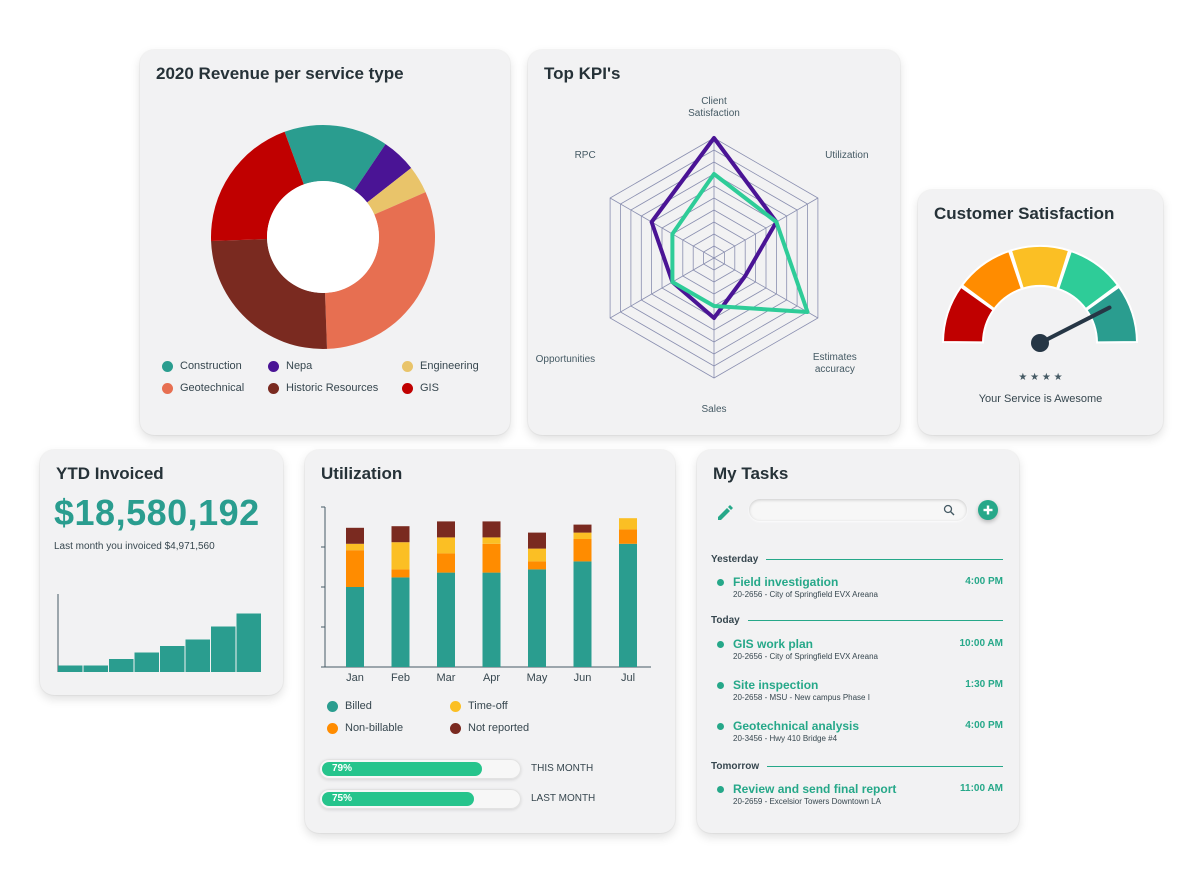  What do you see at coordinates (362, 473) in the screenshot?
I see `utilization-title: Utilization` at bounding box center [362, 473].